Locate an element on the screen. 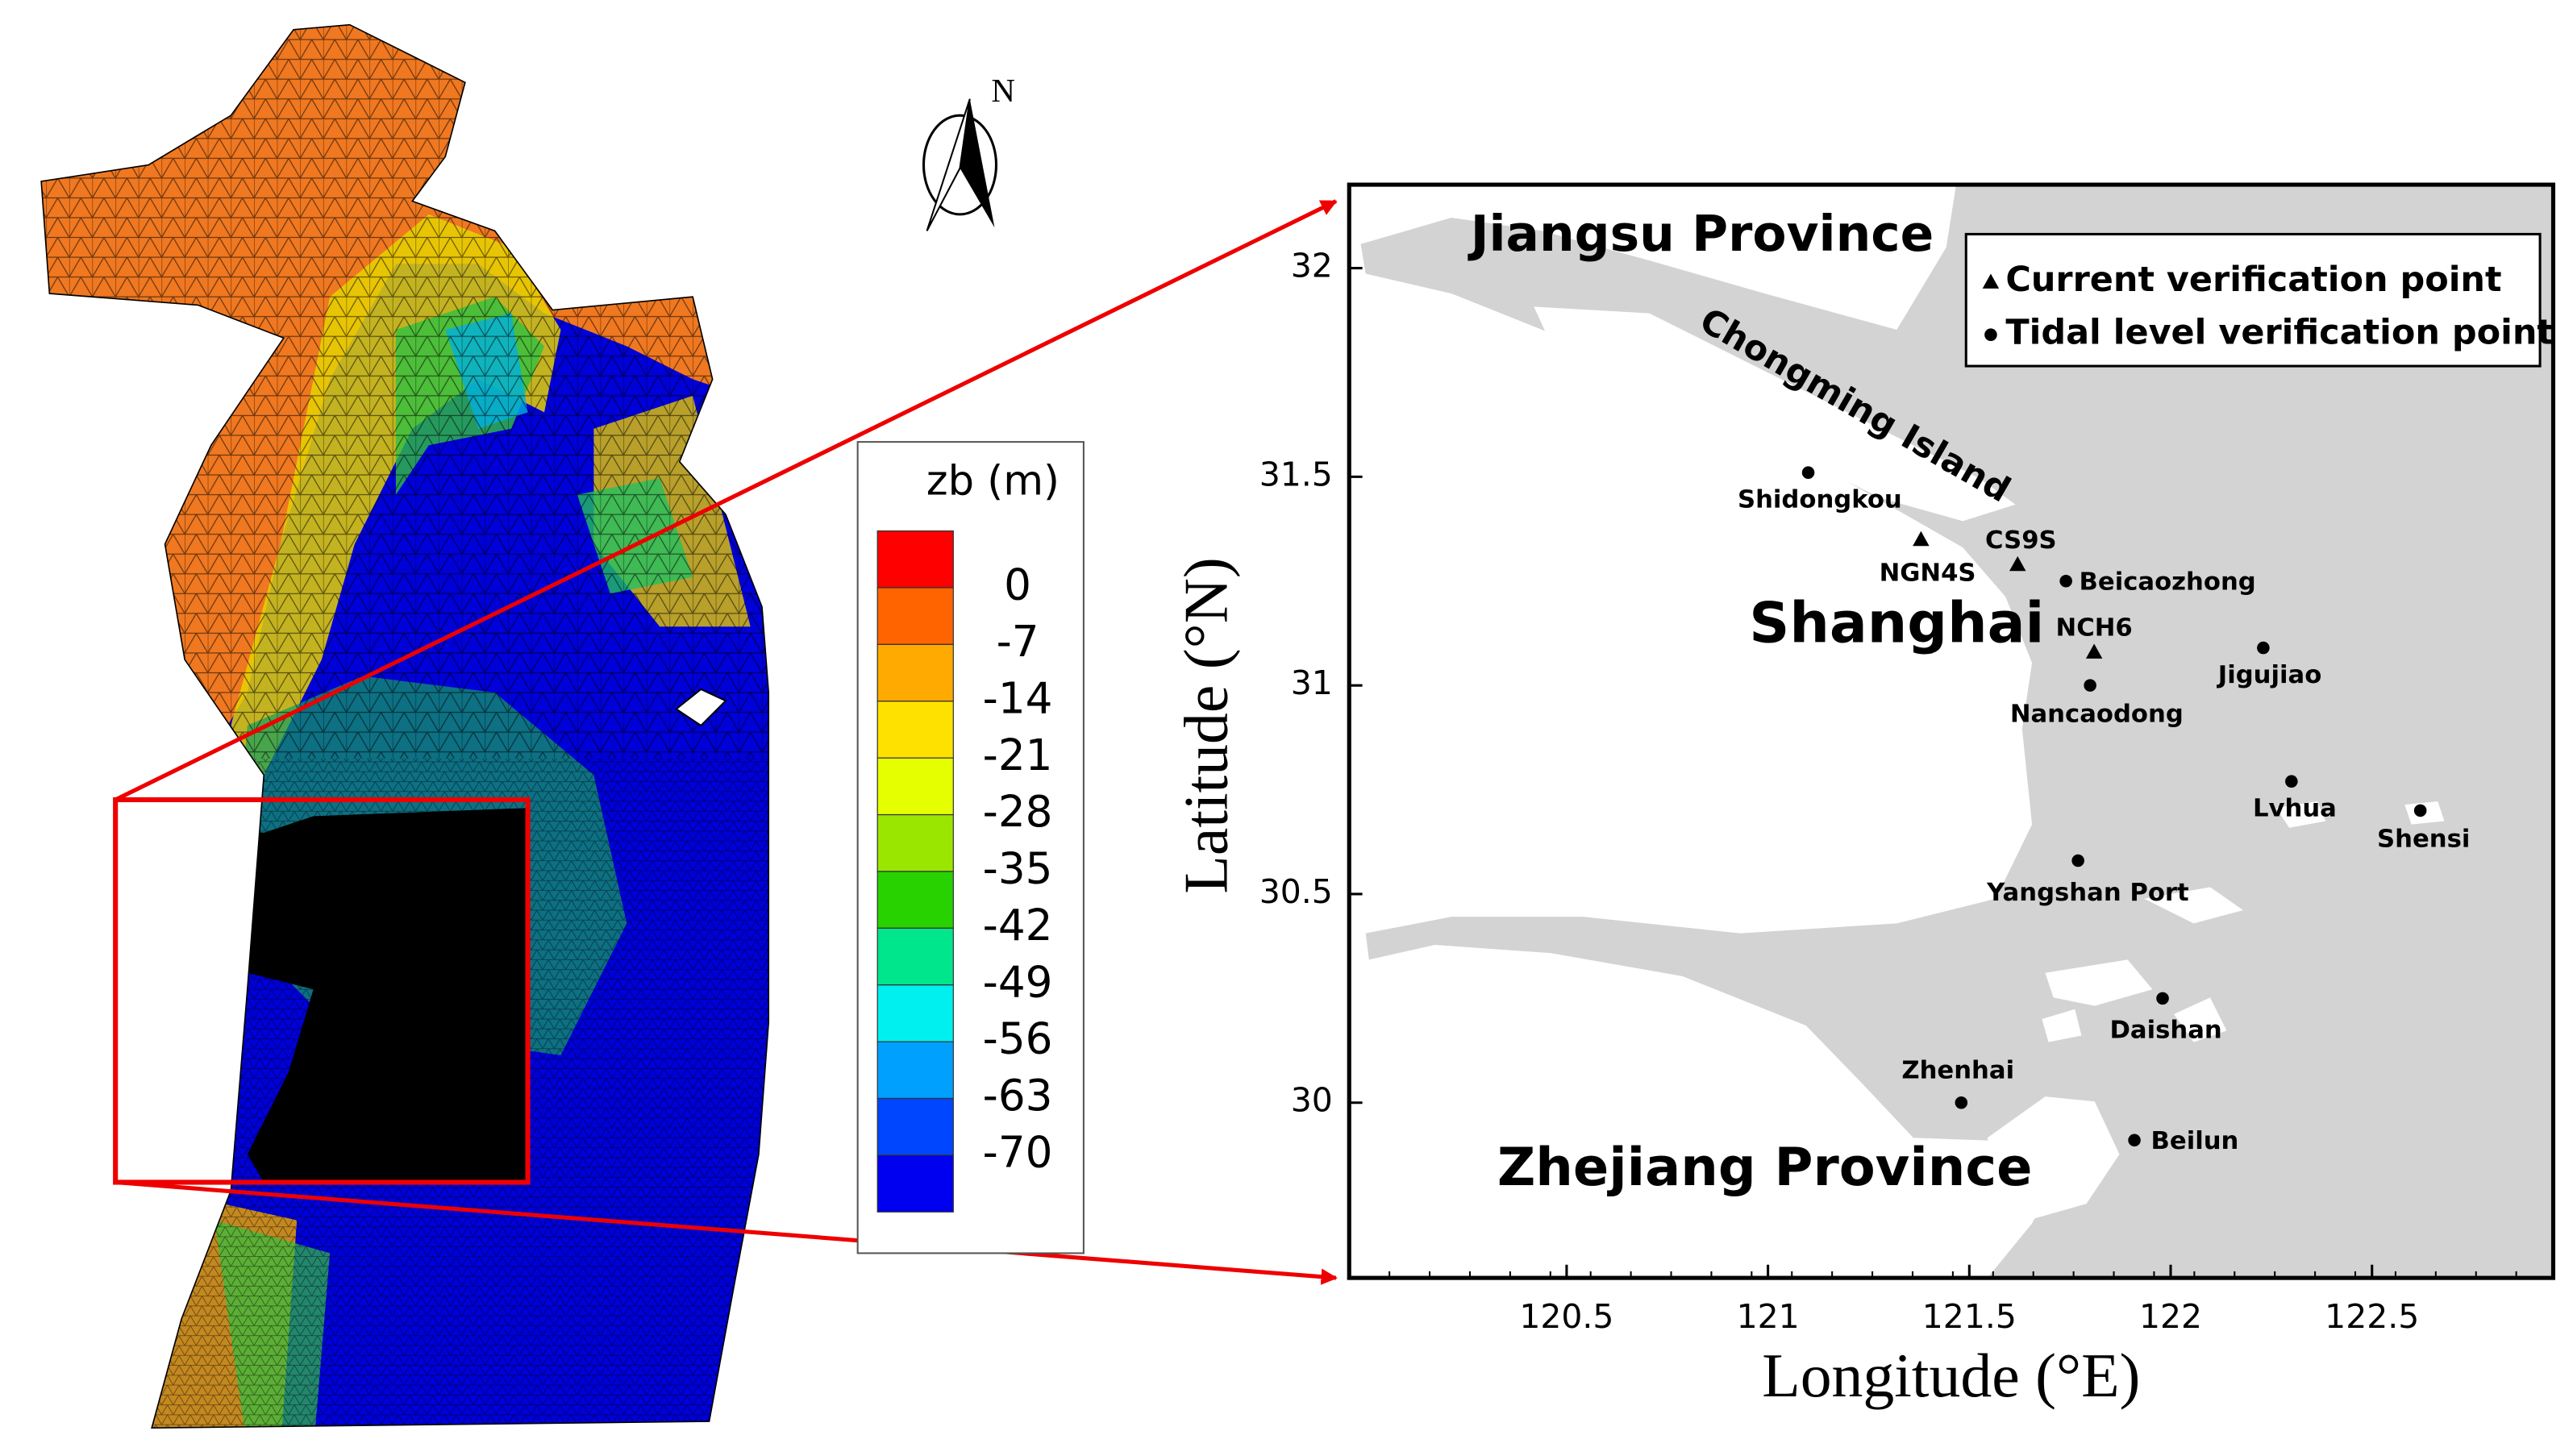  colorbar-label: -63 is located at coordinates (1018, 1096).